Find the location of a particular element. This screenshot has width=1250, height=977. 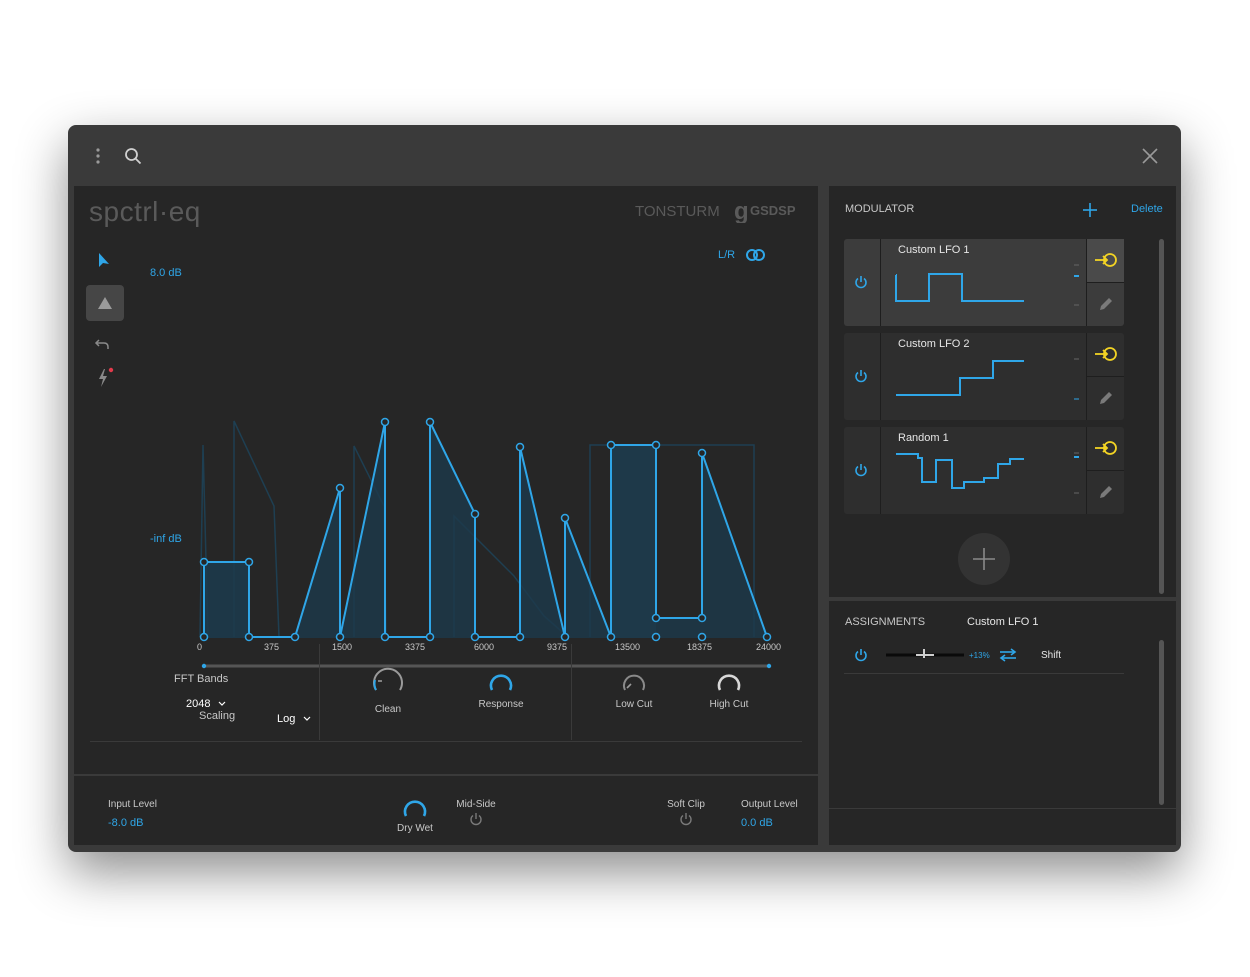

title-bar is located at coordinates (624, 155).